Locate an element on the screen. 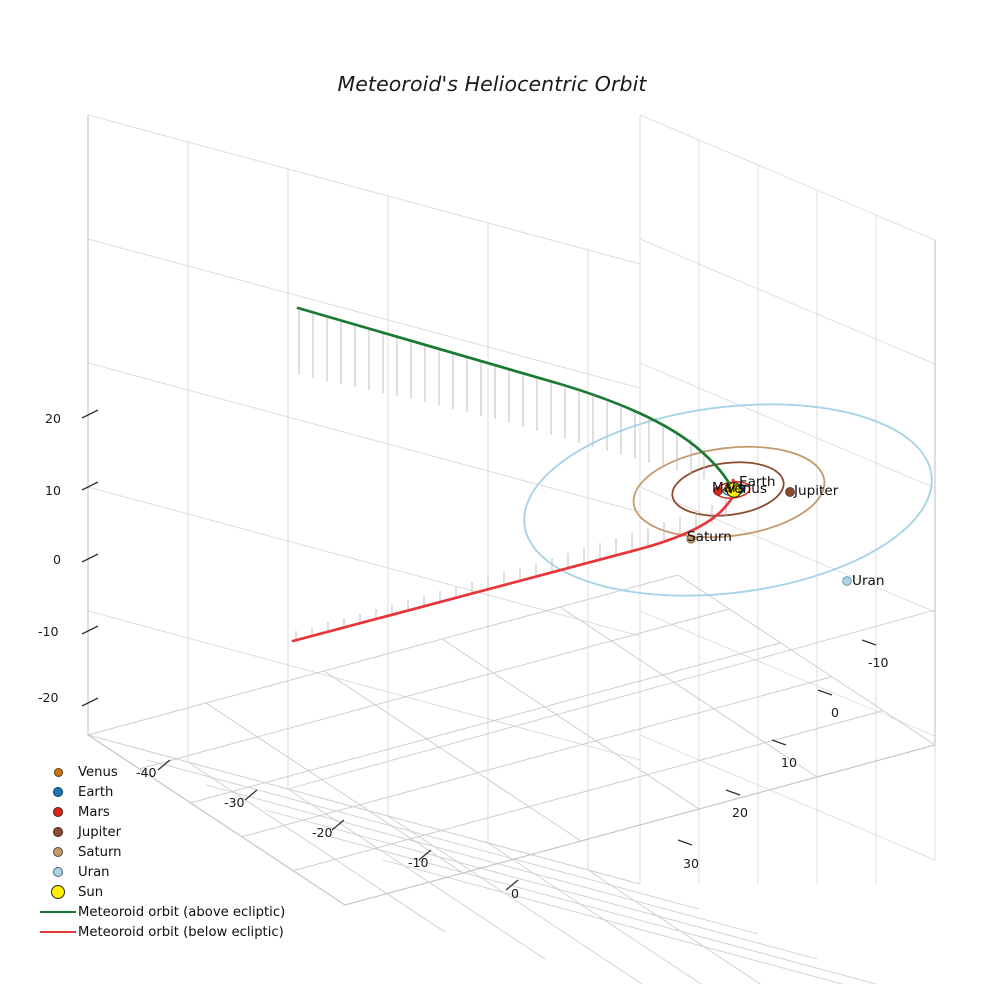 This screenshot has width=984, height=984. legend-marker-dot-venus is located at coordinates (58, 772).